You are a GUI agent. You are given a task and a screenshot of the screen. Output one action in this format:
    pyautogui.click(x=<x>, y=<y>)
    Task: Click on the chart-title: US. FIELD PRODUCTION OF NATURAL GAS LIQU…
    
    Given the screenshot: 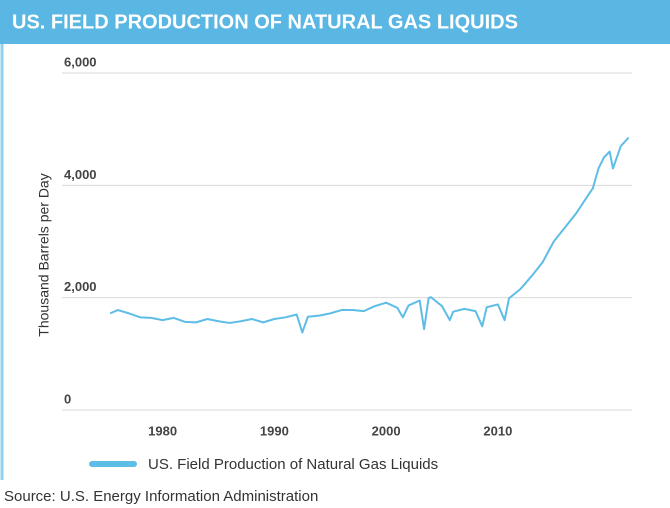 What is the action you would take?
    pyautogui.click(x=265, y=22)
    